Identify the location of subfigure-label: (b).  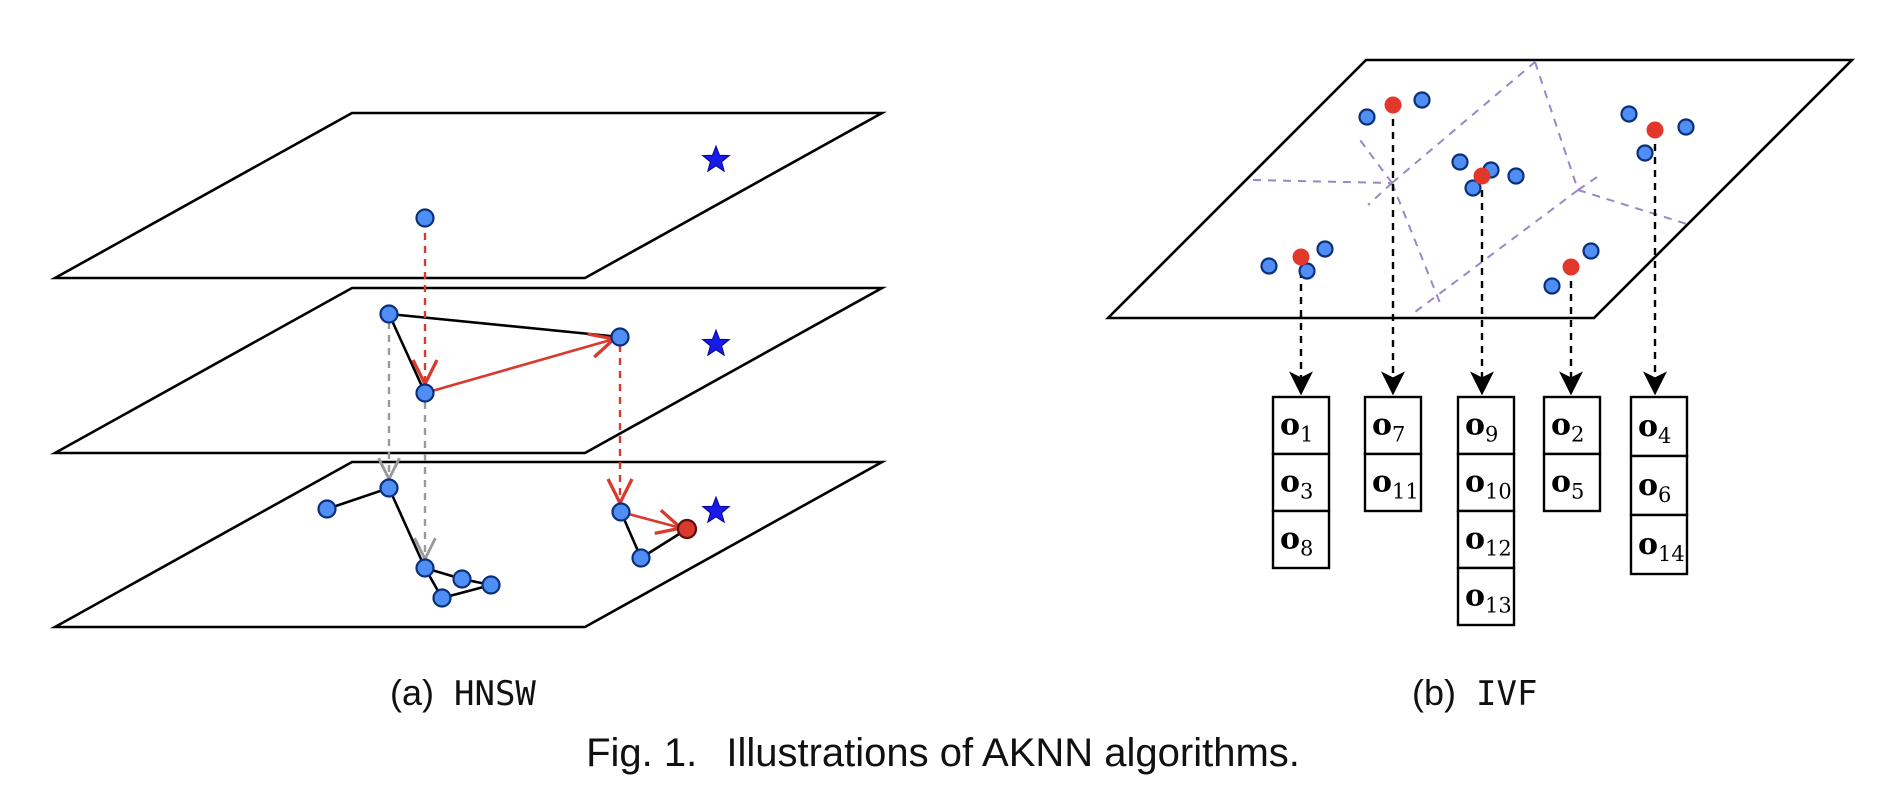
(1434, 692).